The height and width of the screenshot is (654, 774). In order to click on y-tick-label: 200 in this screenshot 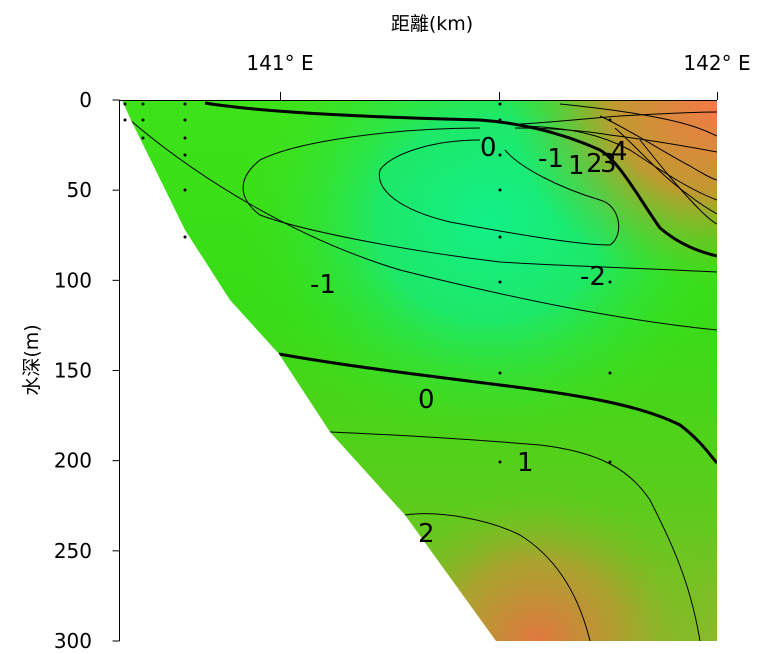, I will do `click(73, 461)`.